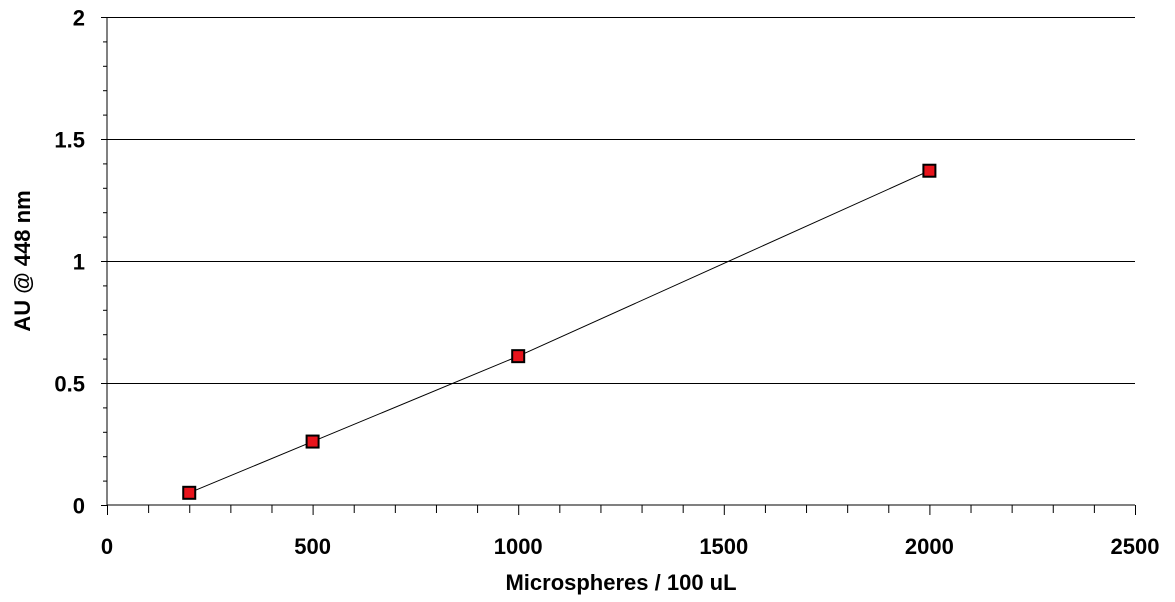 Image resolution: width=1175 pixels, height=602 pixels. Describe the element at coordinates (723, 546) in the screenshot. I see `x-tick-label: 1500` at that location.